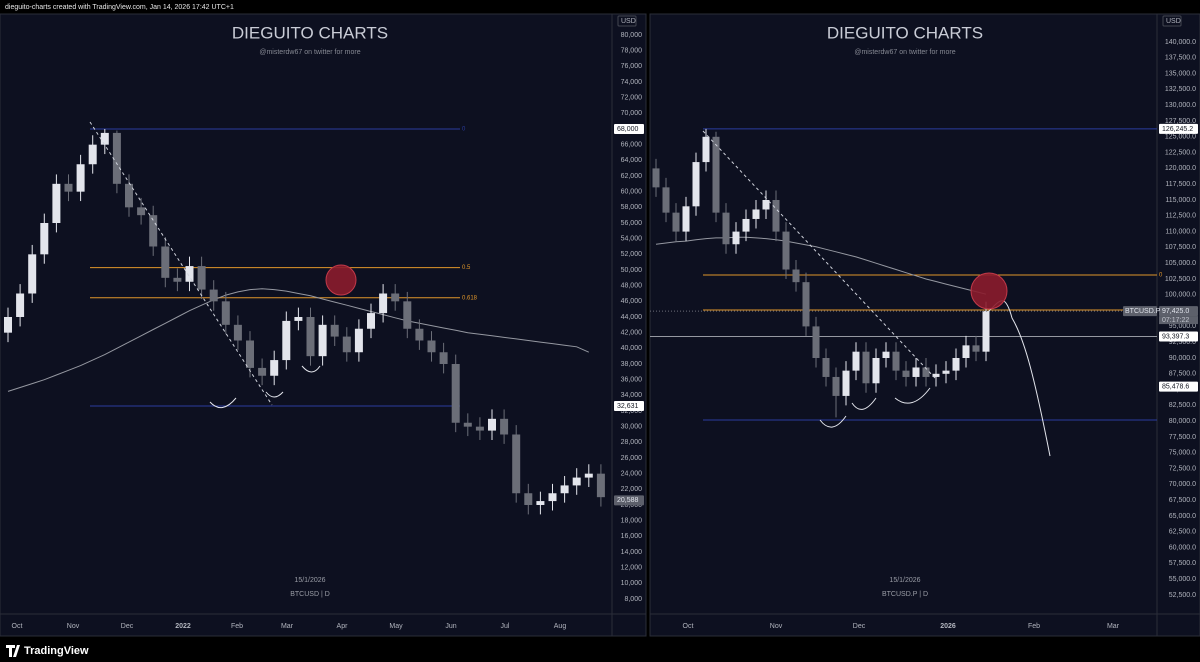 Image resolution: width=1200 pixels, height=662 pixels. Describe the element at coordinates (632, 348) in the screenshot. I see `y-tick-label: 40,000` at that location.